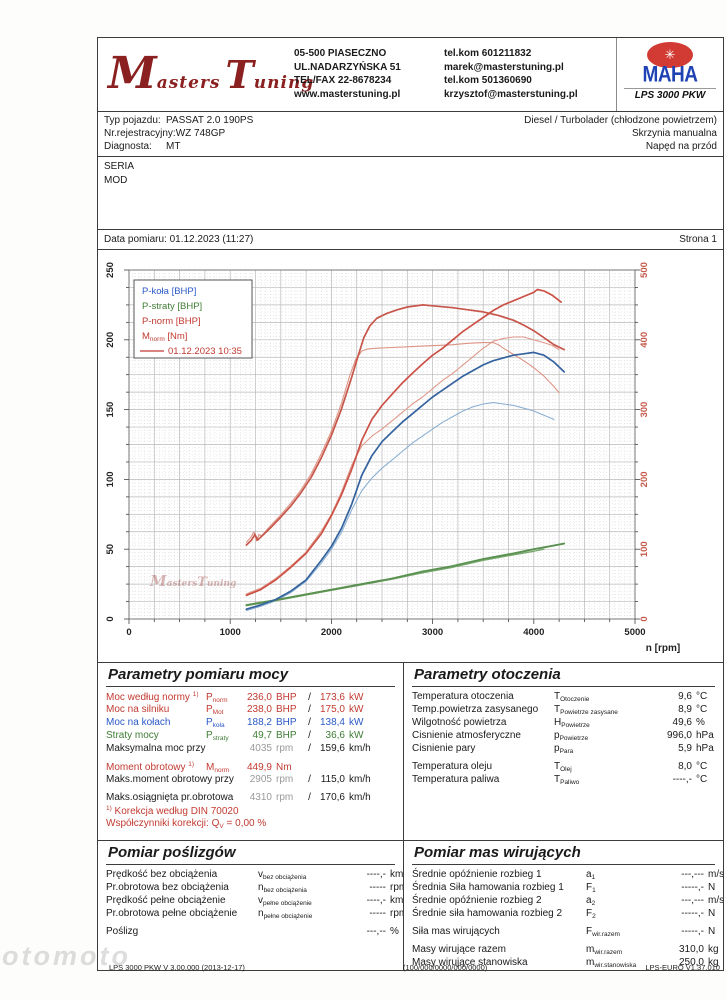 This screenshot has width=726, height=1000. I want to click on vehicle-attr: Skrzynia manualna, so click(674, 133).